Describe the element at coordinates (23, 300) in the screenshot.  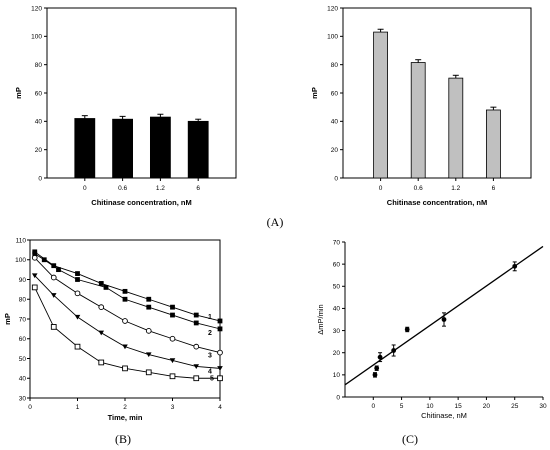
I see `y-tick-label: 80` at that location.